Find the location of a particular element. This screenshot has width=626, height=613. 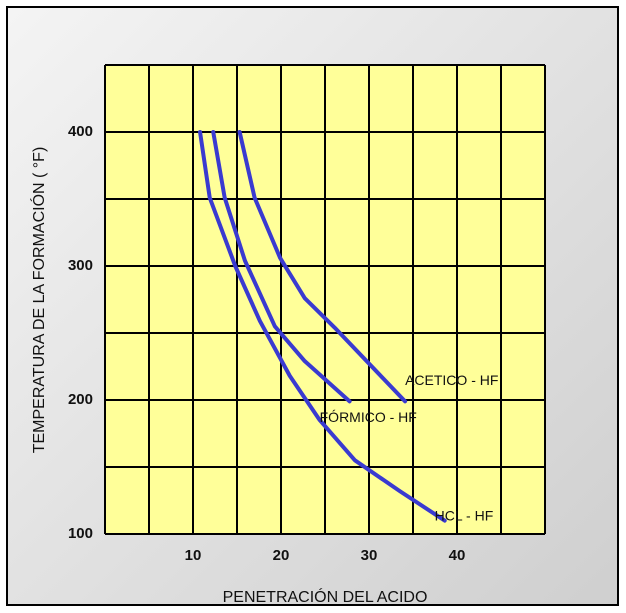

x-tick-label: 40 is located at coordinates (457, 555).